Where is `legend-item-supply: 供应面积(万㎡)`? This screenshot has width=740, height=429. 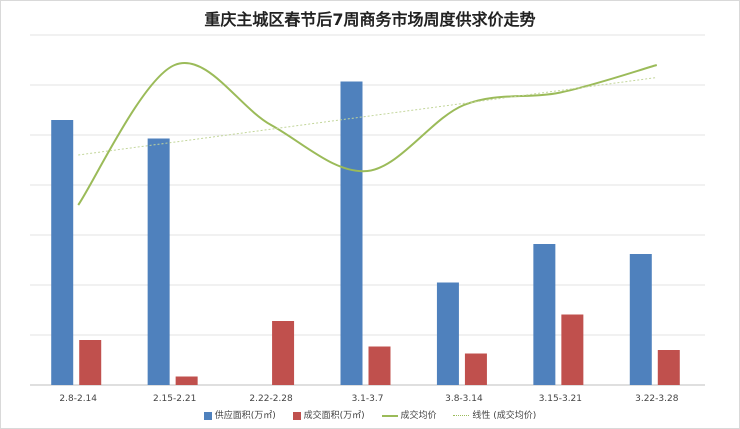 legend-item-supply: 供应面积(万㎡) is located at coordinates (239, 414).